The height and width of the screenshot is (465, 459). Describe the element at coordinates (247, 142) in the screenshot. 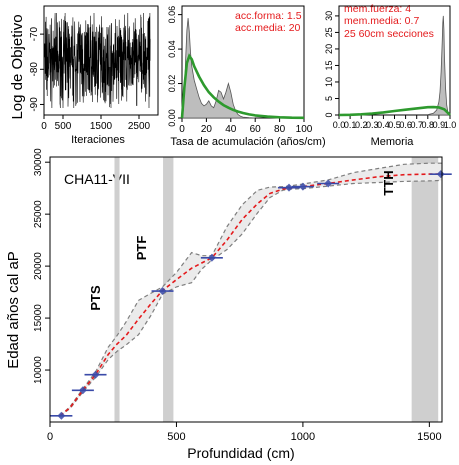

I see `accumulation-rate-xlabel: Tasa de acumulación (años/cm)` at that location.